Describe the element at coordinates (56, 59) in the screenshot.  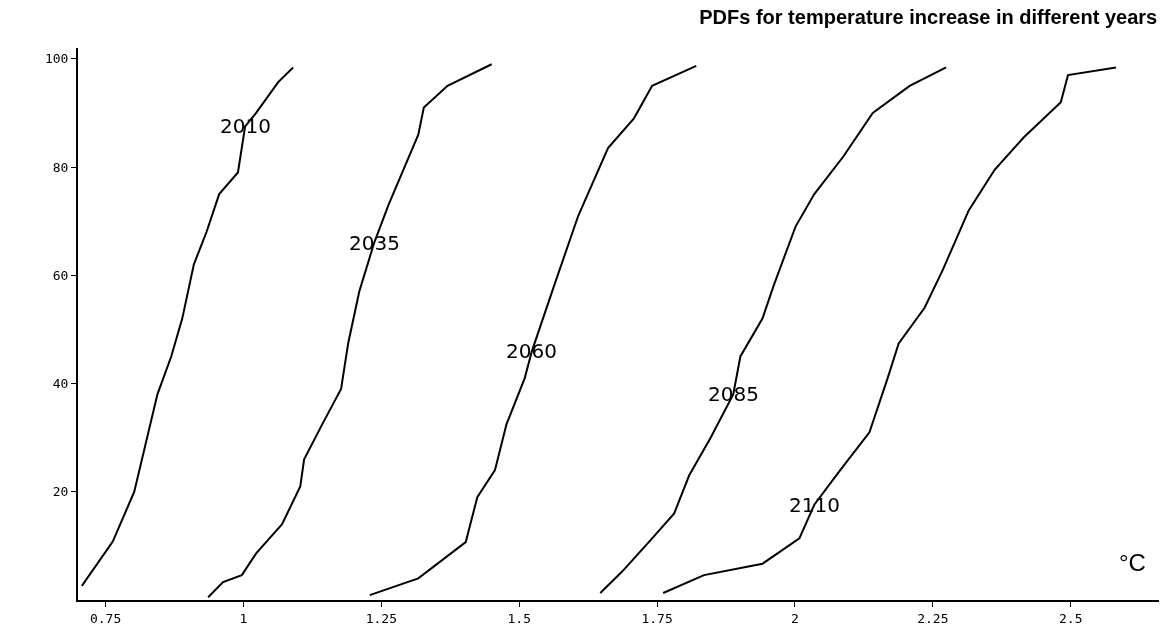
I see `y-tick-label: 100` at that location.